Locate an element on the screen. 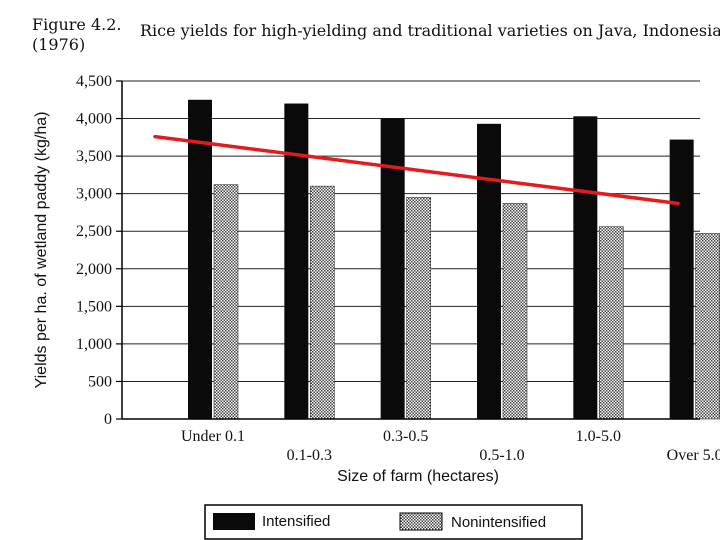 The image size is (720, 540). x-category-label: Under 0.1 is located at coordinates (213, 436).